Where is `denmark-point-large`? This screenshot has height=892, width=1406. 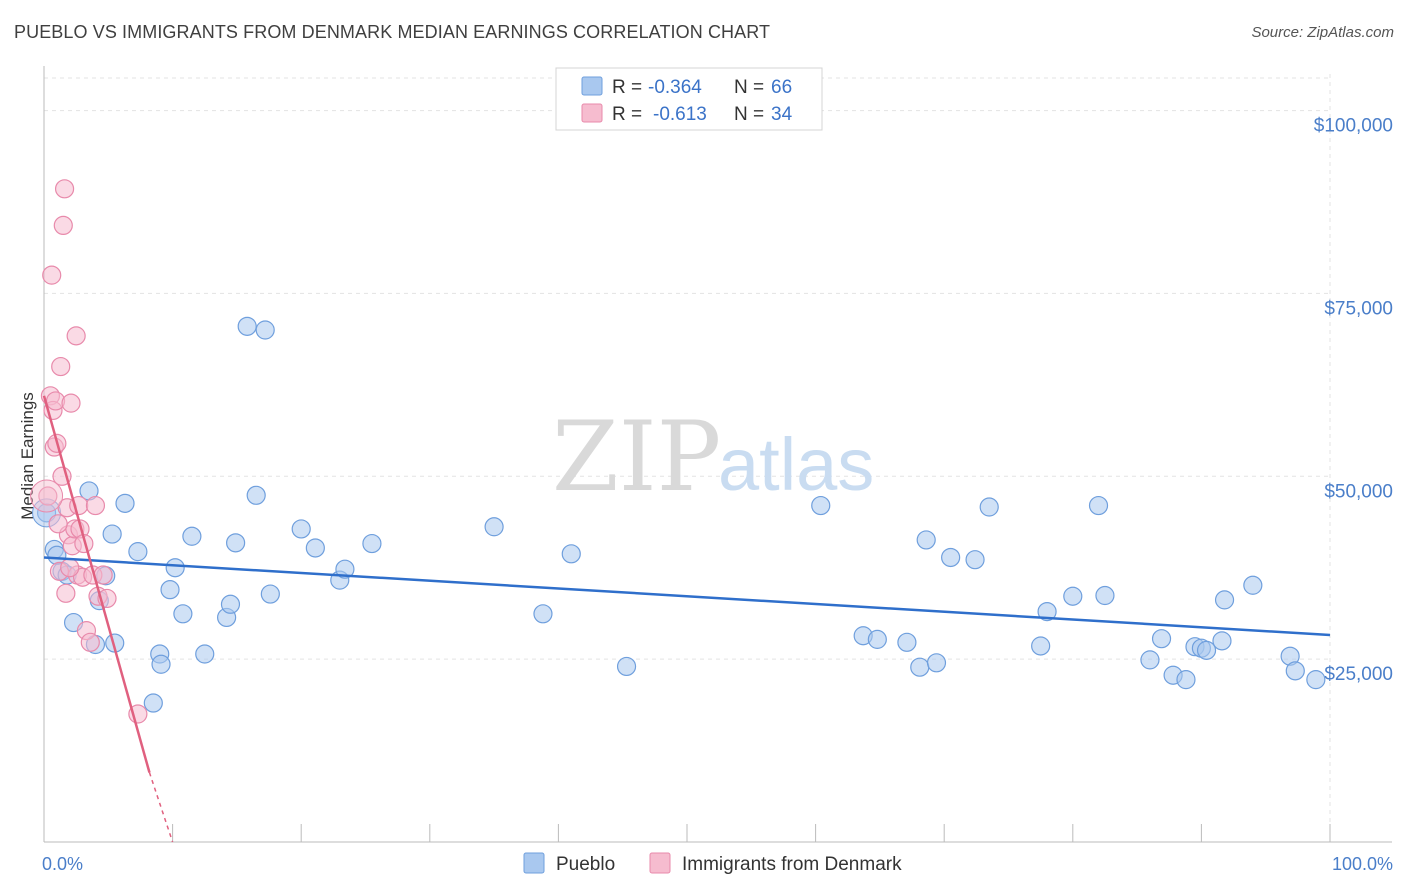 denmark-point-large is located at coordinates (47, 496).